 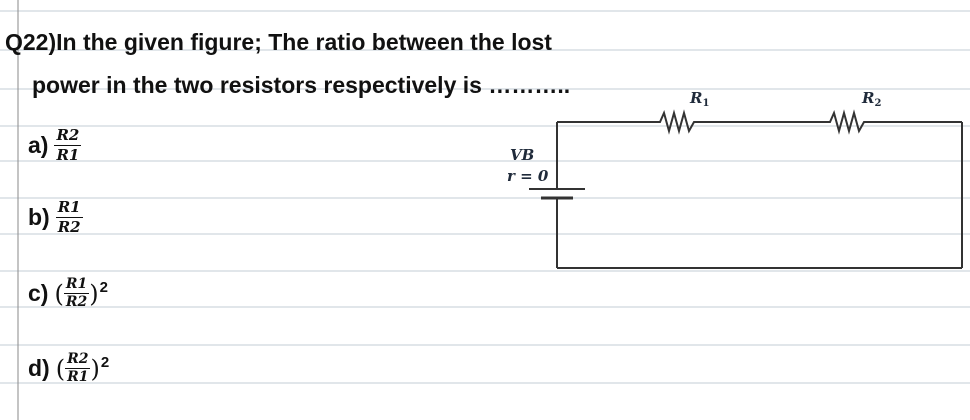 What do you see at coordinates (522, 155) in the screenshot?
I see `battery-label: VB` at bounding box center [522, 155].